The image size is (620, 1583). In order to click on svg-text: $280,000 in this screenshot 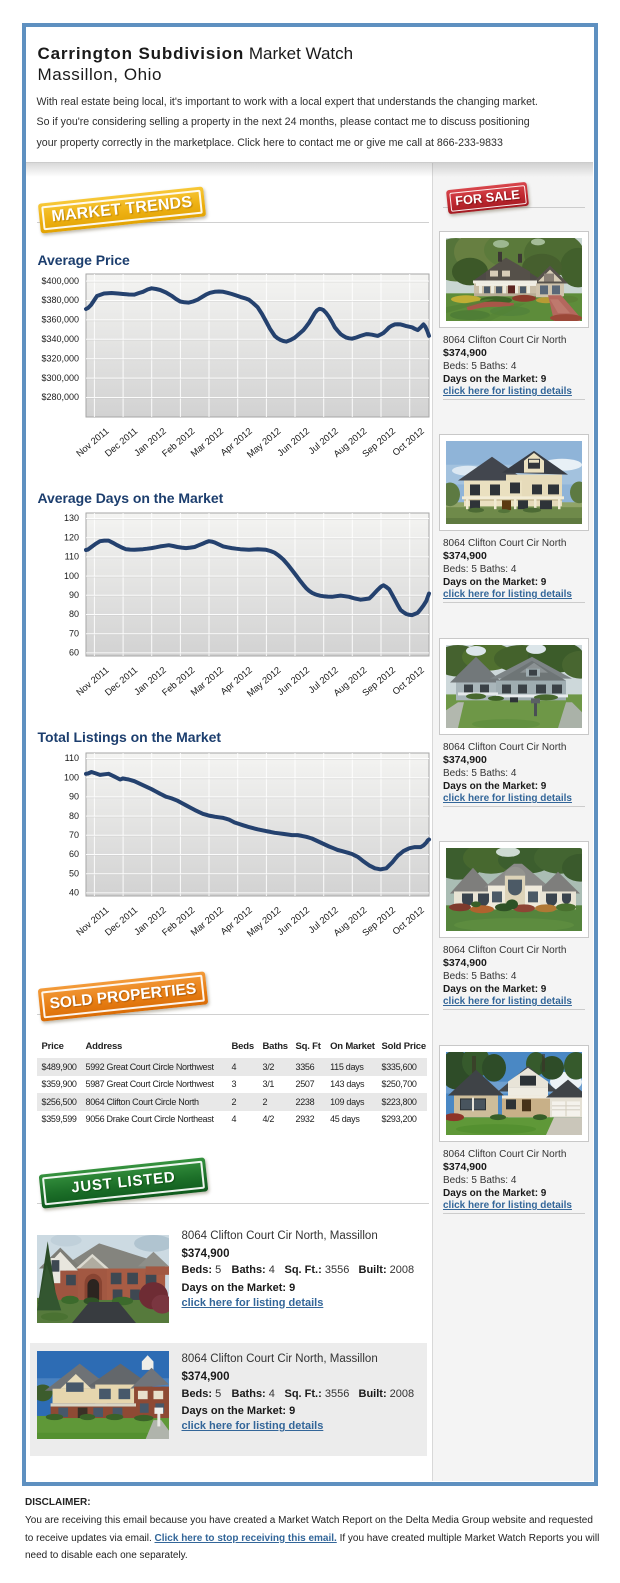, I will do `click(60, 397)`.